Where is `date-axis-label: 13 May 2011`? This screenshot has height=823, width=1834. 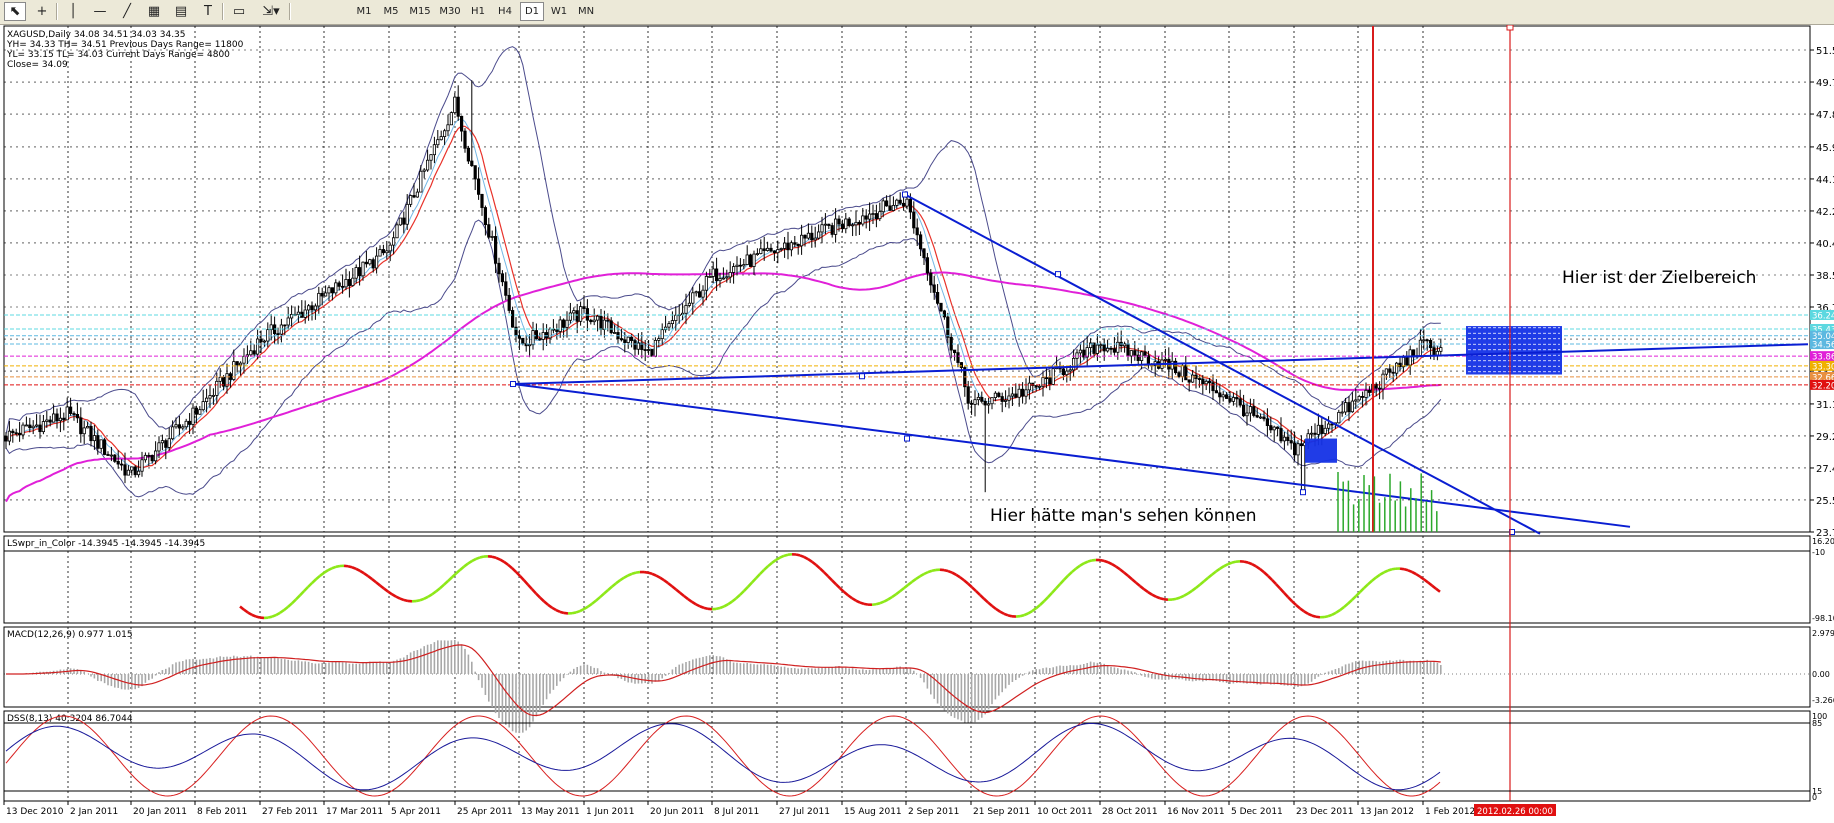
date-axis-label: 13 May 2011 is located at coordinates (550, 812).